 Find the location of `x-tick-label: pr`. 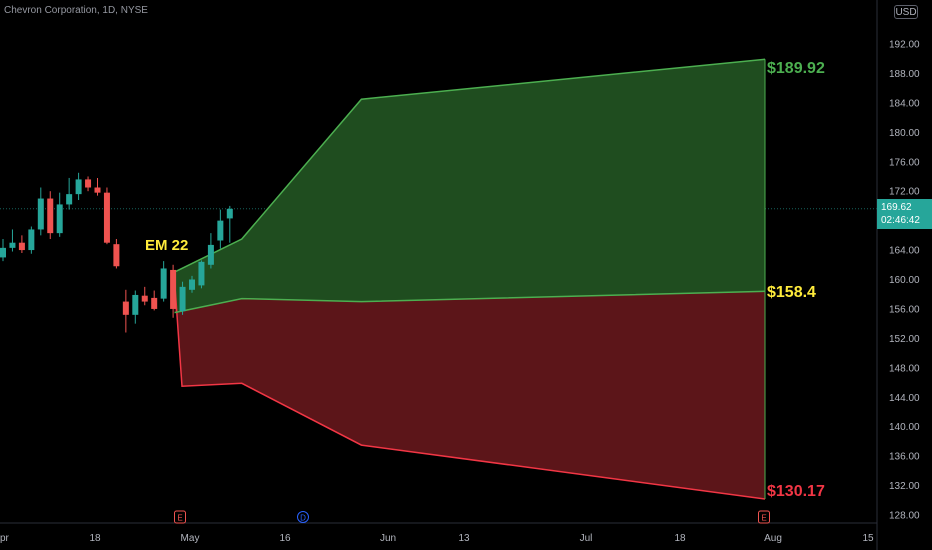

x-tick-label: pr is located at coordinates (5, 538).